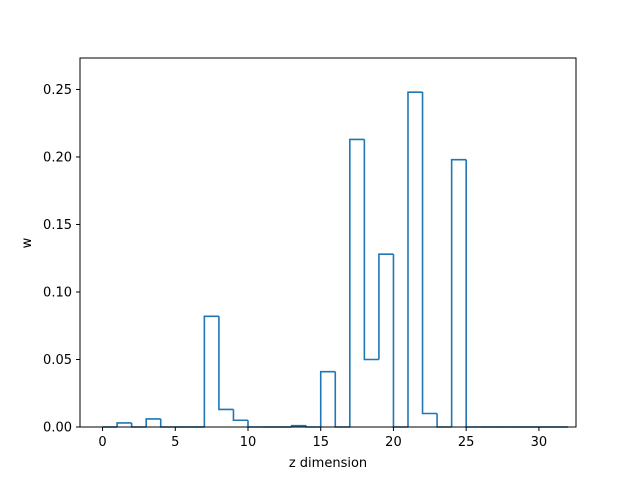 This screenshot has height=480, width=640. What do you see at coordinates (102, 442) in the screenshot?
I see `x-tick-label: 0` at bounding box center [102, 442].